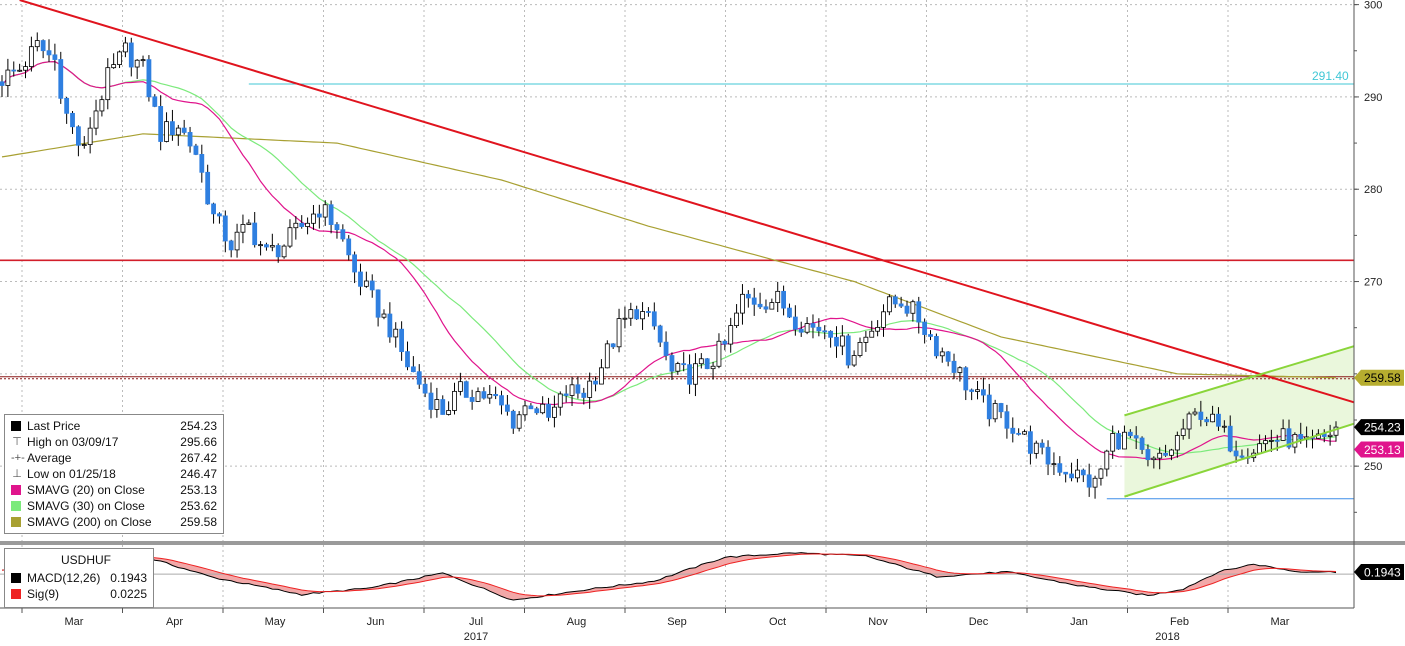 The height and width of the screenshot is (646, 1405). What do you see at coordinates (198, 474) in the screenshot?
I see `legend-value: 246.47` at bounding box center [198, 474].